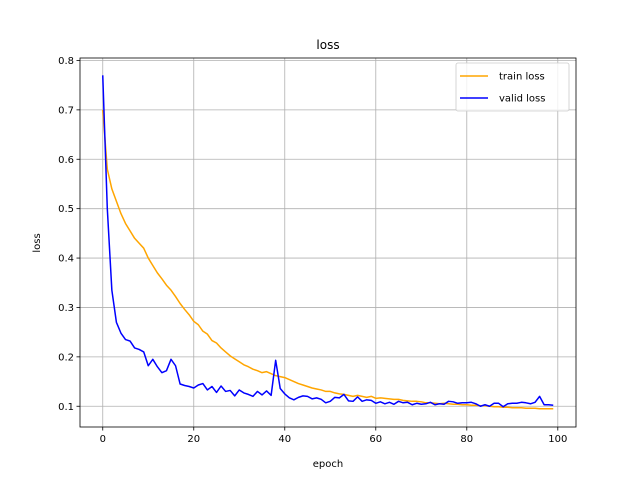  Describe the element at coordinates (37, 242) in the screenshot. I see `y-axis-label: loss` at that location.